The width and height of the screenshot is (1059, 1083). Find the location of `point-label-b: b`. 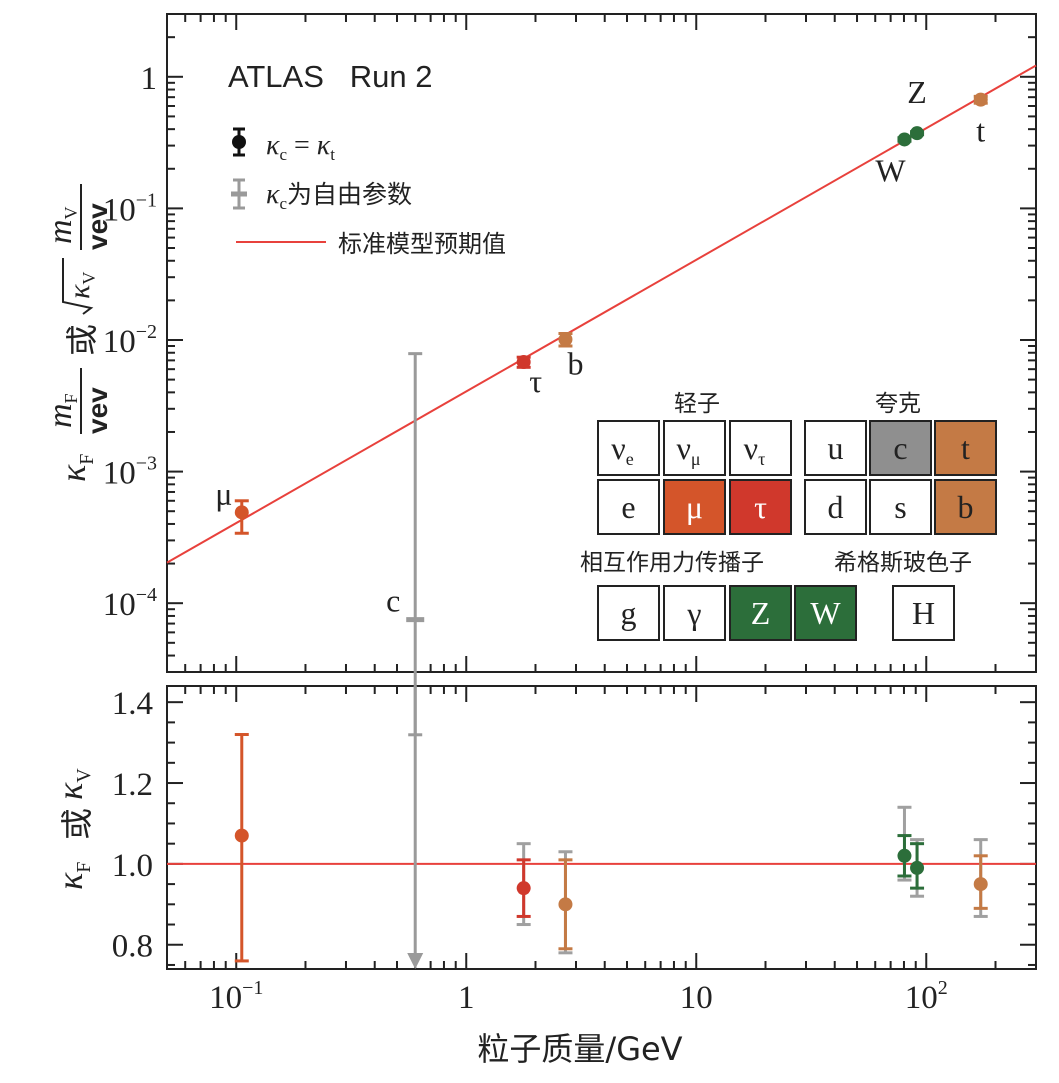

point-label-b: b is located at coordinates (575, 363).